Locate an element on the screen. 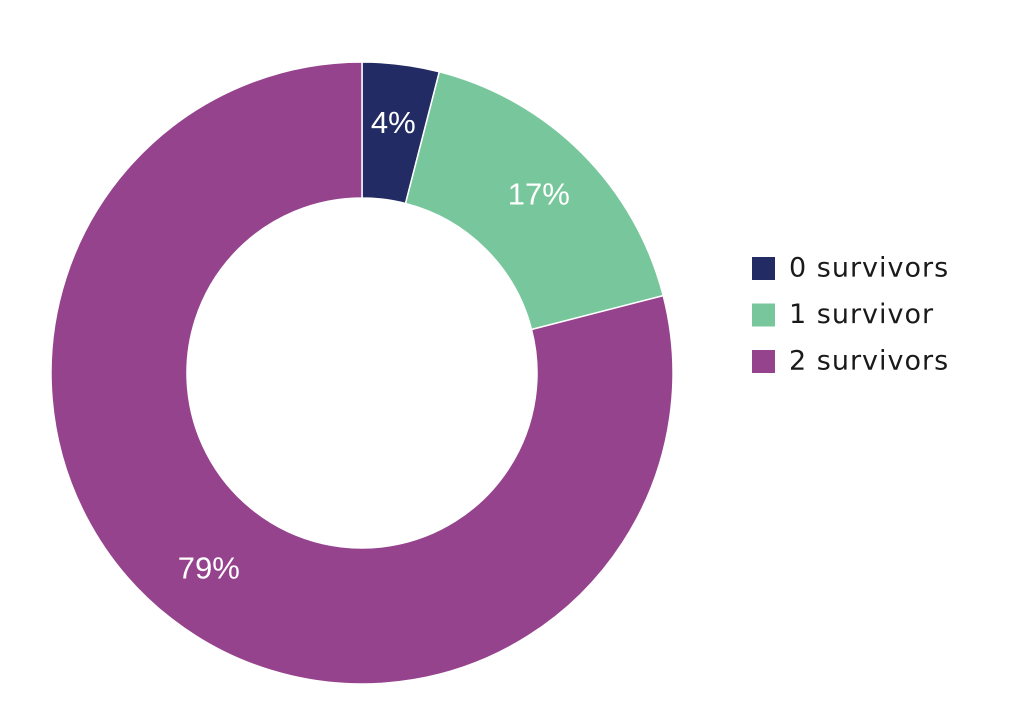 The image size is (1024, 720). legend-label: 2 survivors is located at coordinates (869, 361).